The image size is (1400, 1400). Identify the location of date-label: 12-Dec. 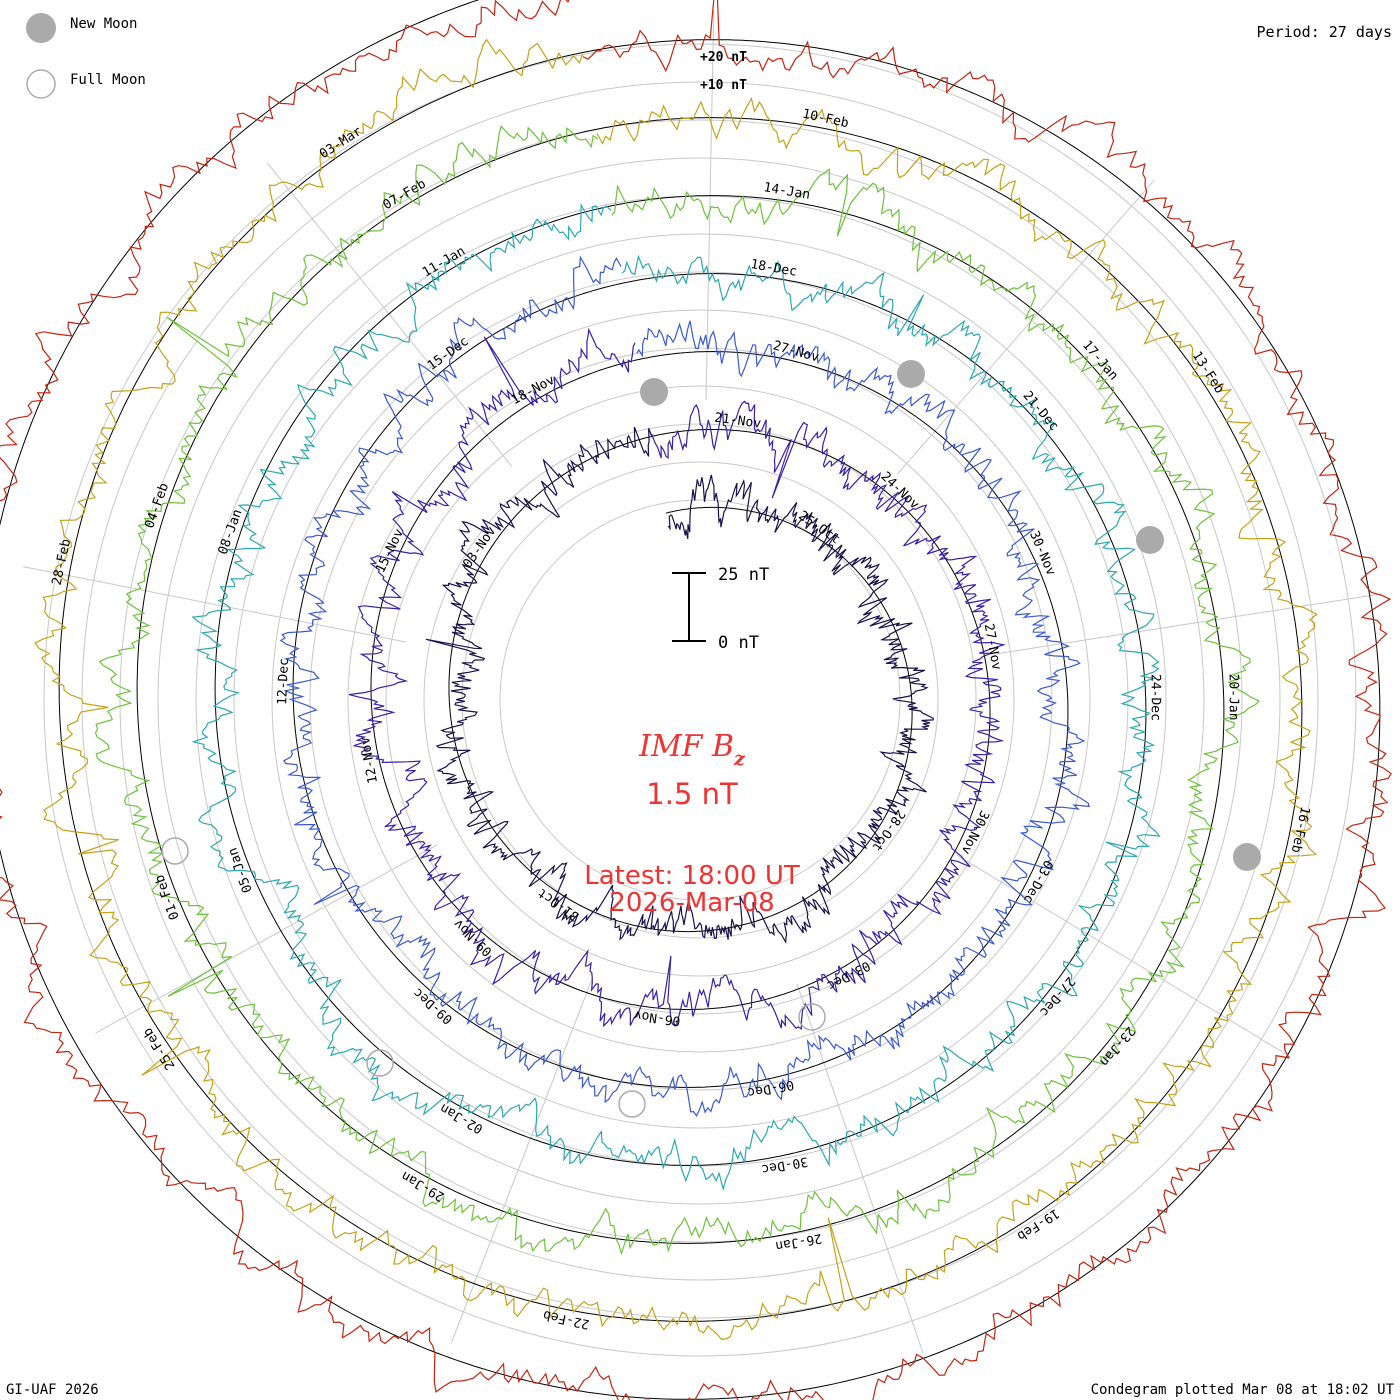
(283, 682).